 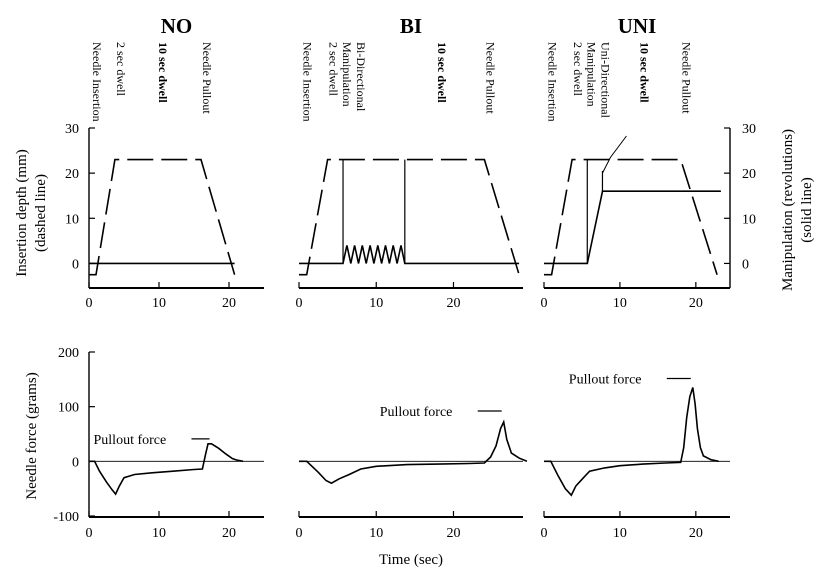 What do you see at coordinates (637, 26) in the screenshot?
I see `panel-title: UNI` at bounding box center [637, 26].